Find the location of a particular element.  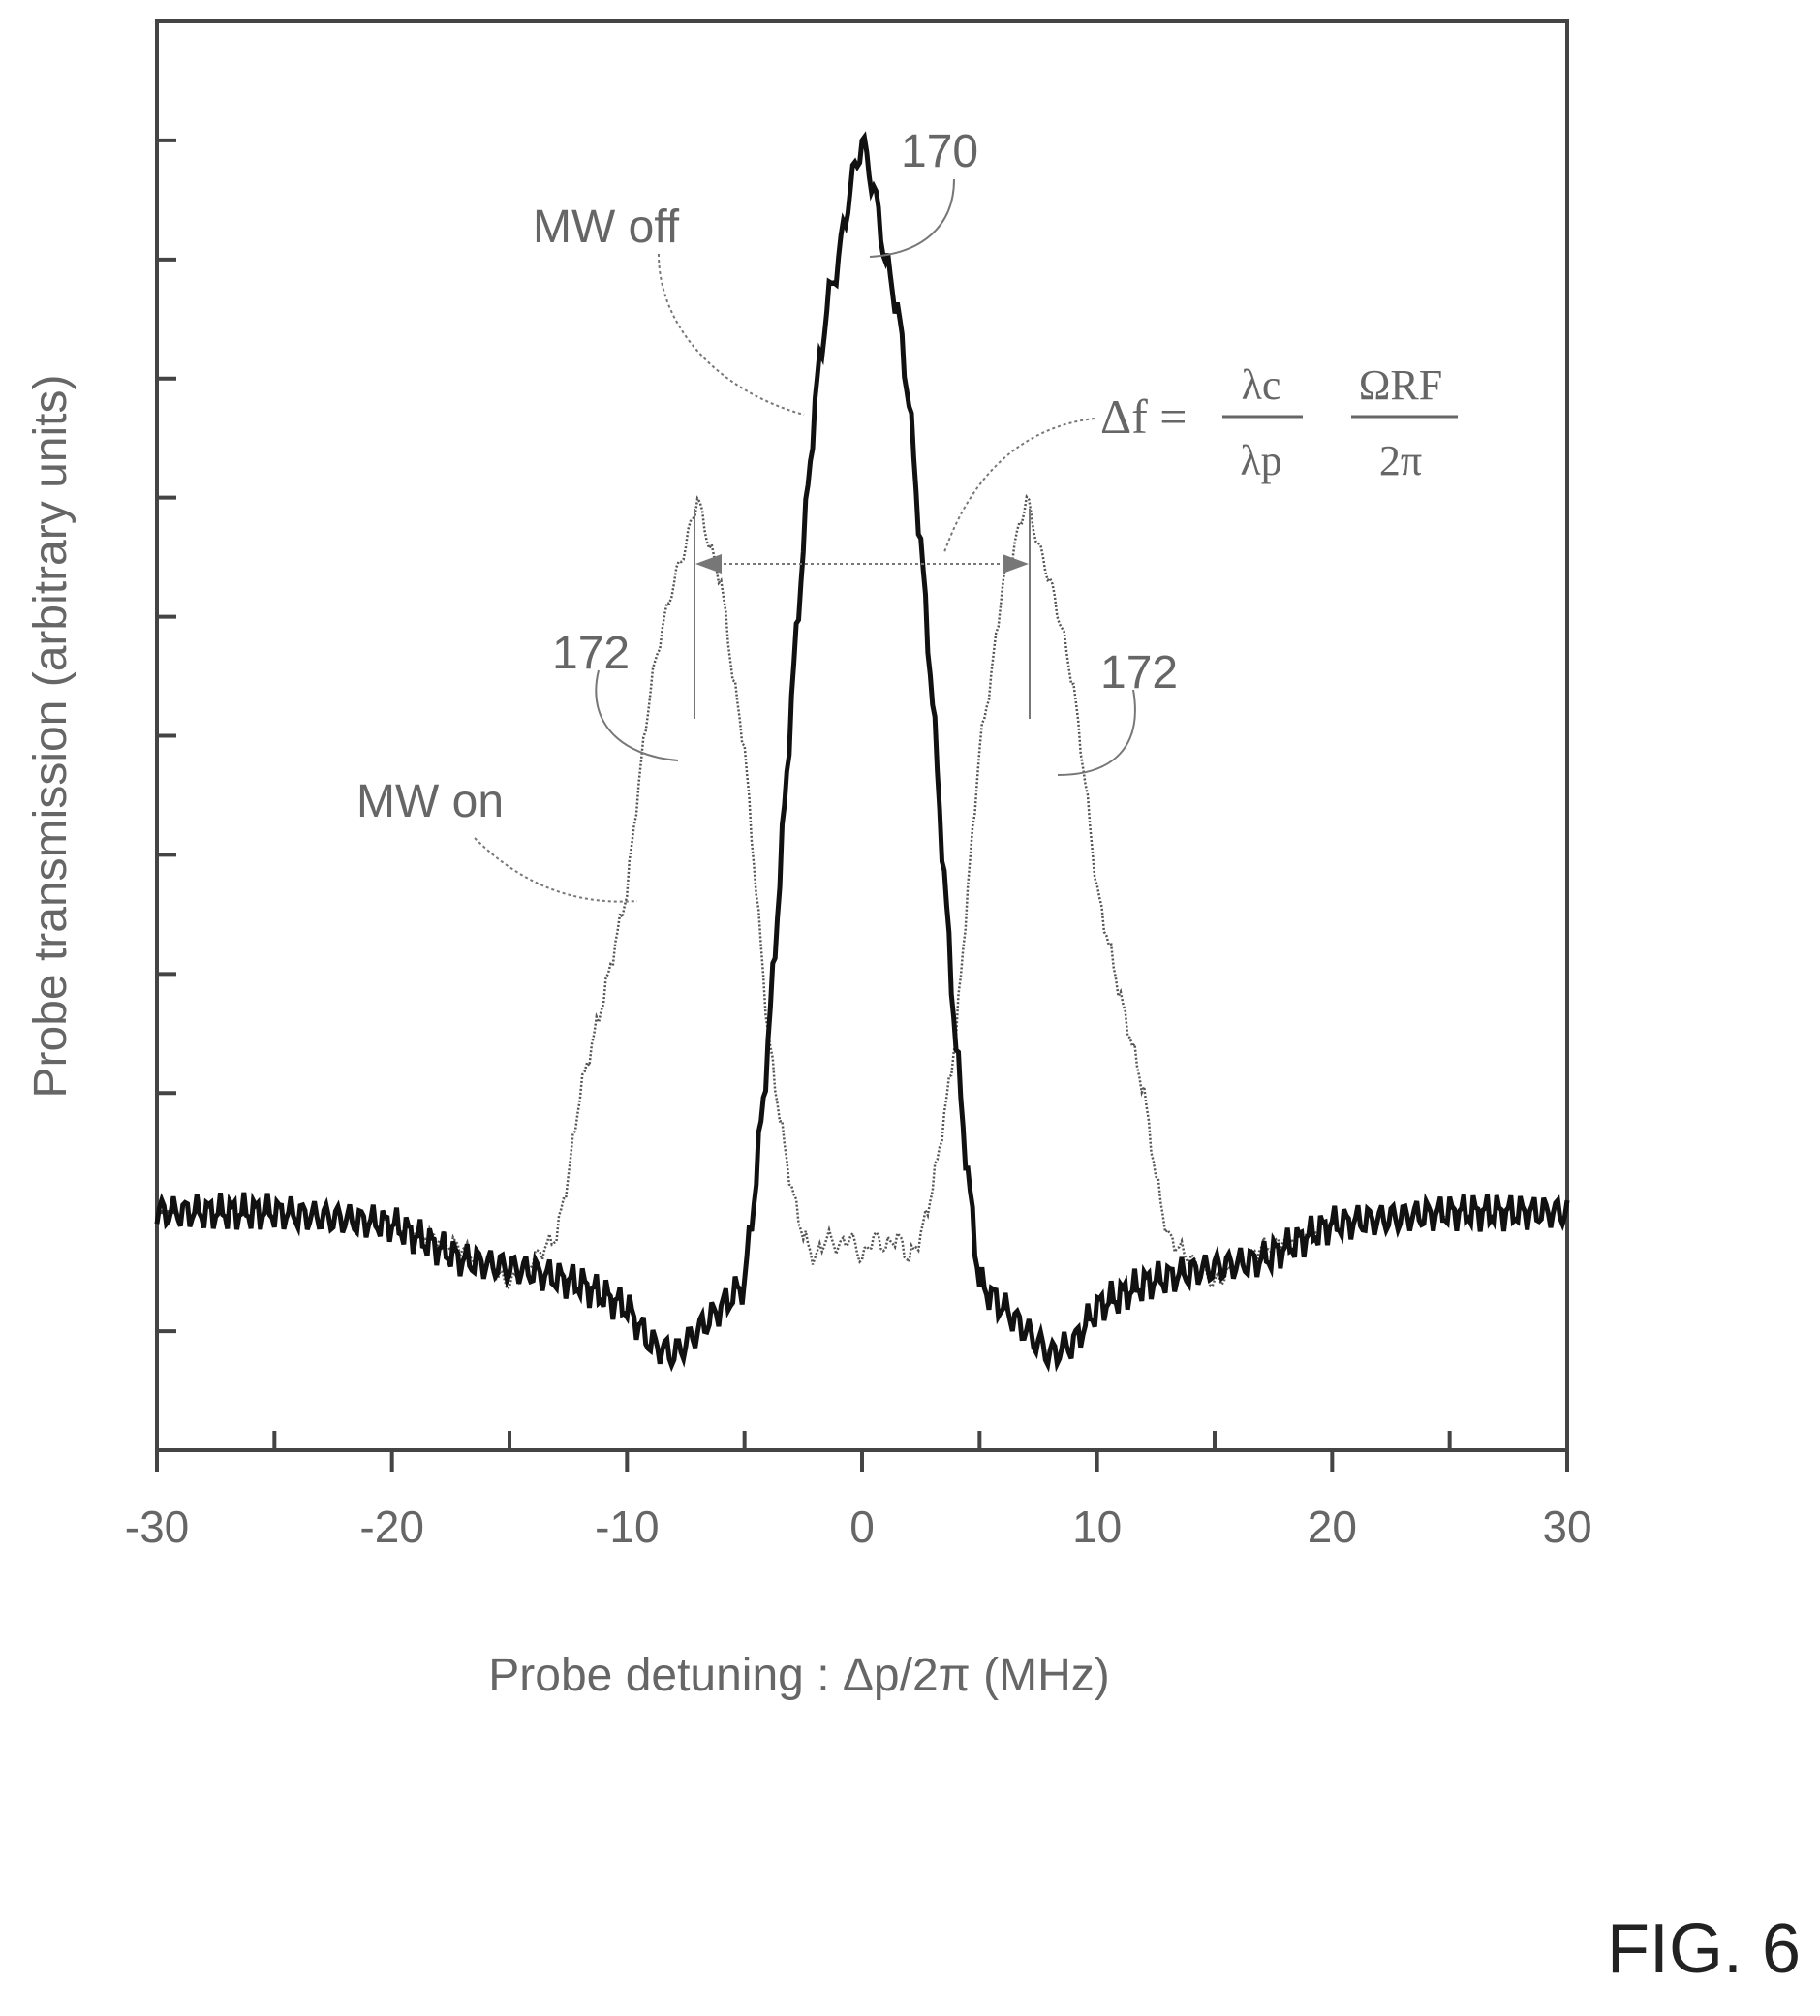

leader-mw-on is located at coordinates (556, 870).